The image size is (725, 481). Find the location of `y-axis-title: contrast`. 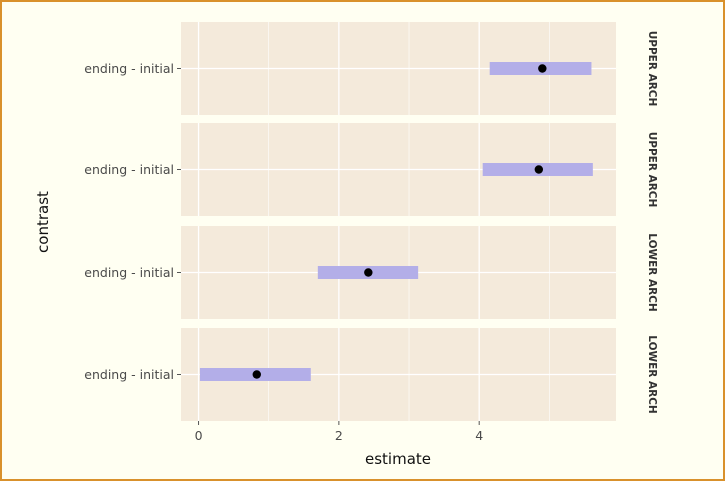

y-axis-title: contrast is located at coordinates (43, 222).